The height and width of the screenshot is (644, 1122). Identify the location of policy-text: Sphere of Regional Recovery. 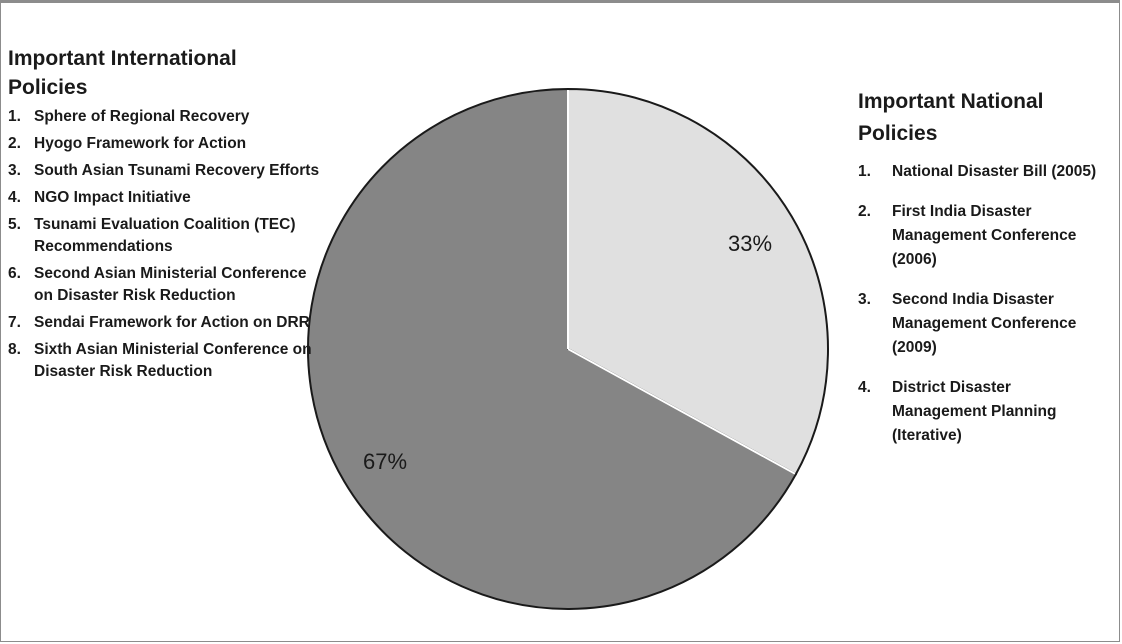
(142, 116).